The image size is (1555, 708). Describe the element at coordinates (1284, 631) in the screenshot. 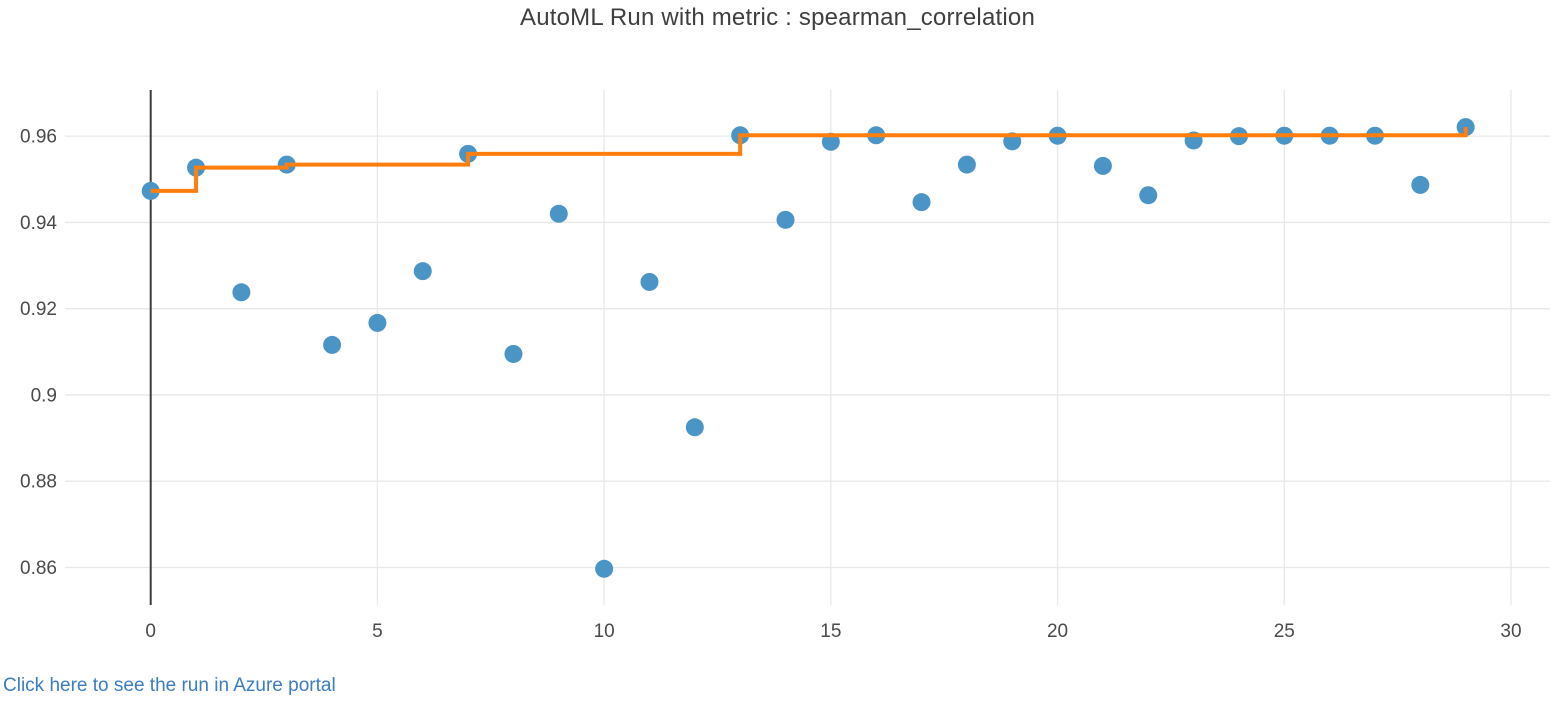

I see `x-tick-label: 25` at that location.